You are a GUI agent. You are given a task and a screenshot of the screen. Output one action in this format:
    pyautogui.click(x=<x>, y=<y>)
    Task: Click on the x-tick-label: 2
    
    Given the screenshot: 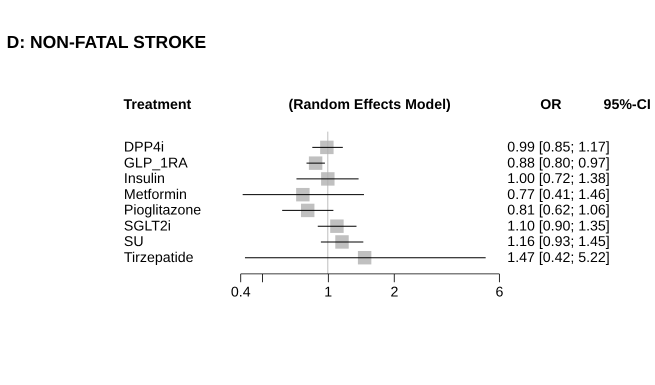 What is the action you would take?
    pyautogui.click(x=394, y=292)
    